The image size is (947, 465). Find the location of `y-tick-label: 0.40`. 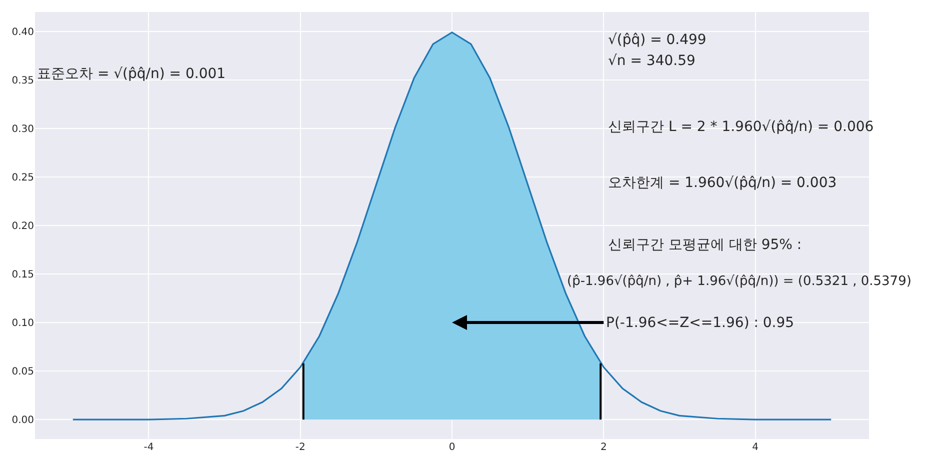

y-tick-label: 0.40 is located at coordinates (23, 32).